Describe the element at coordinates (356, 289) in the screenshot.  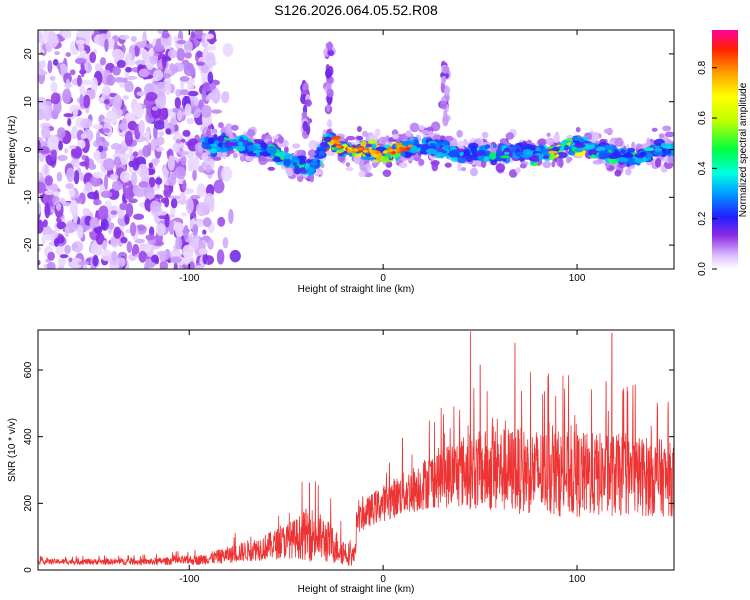
I see `spectrogram-xlabel: Height of straight line (km)` at that location.